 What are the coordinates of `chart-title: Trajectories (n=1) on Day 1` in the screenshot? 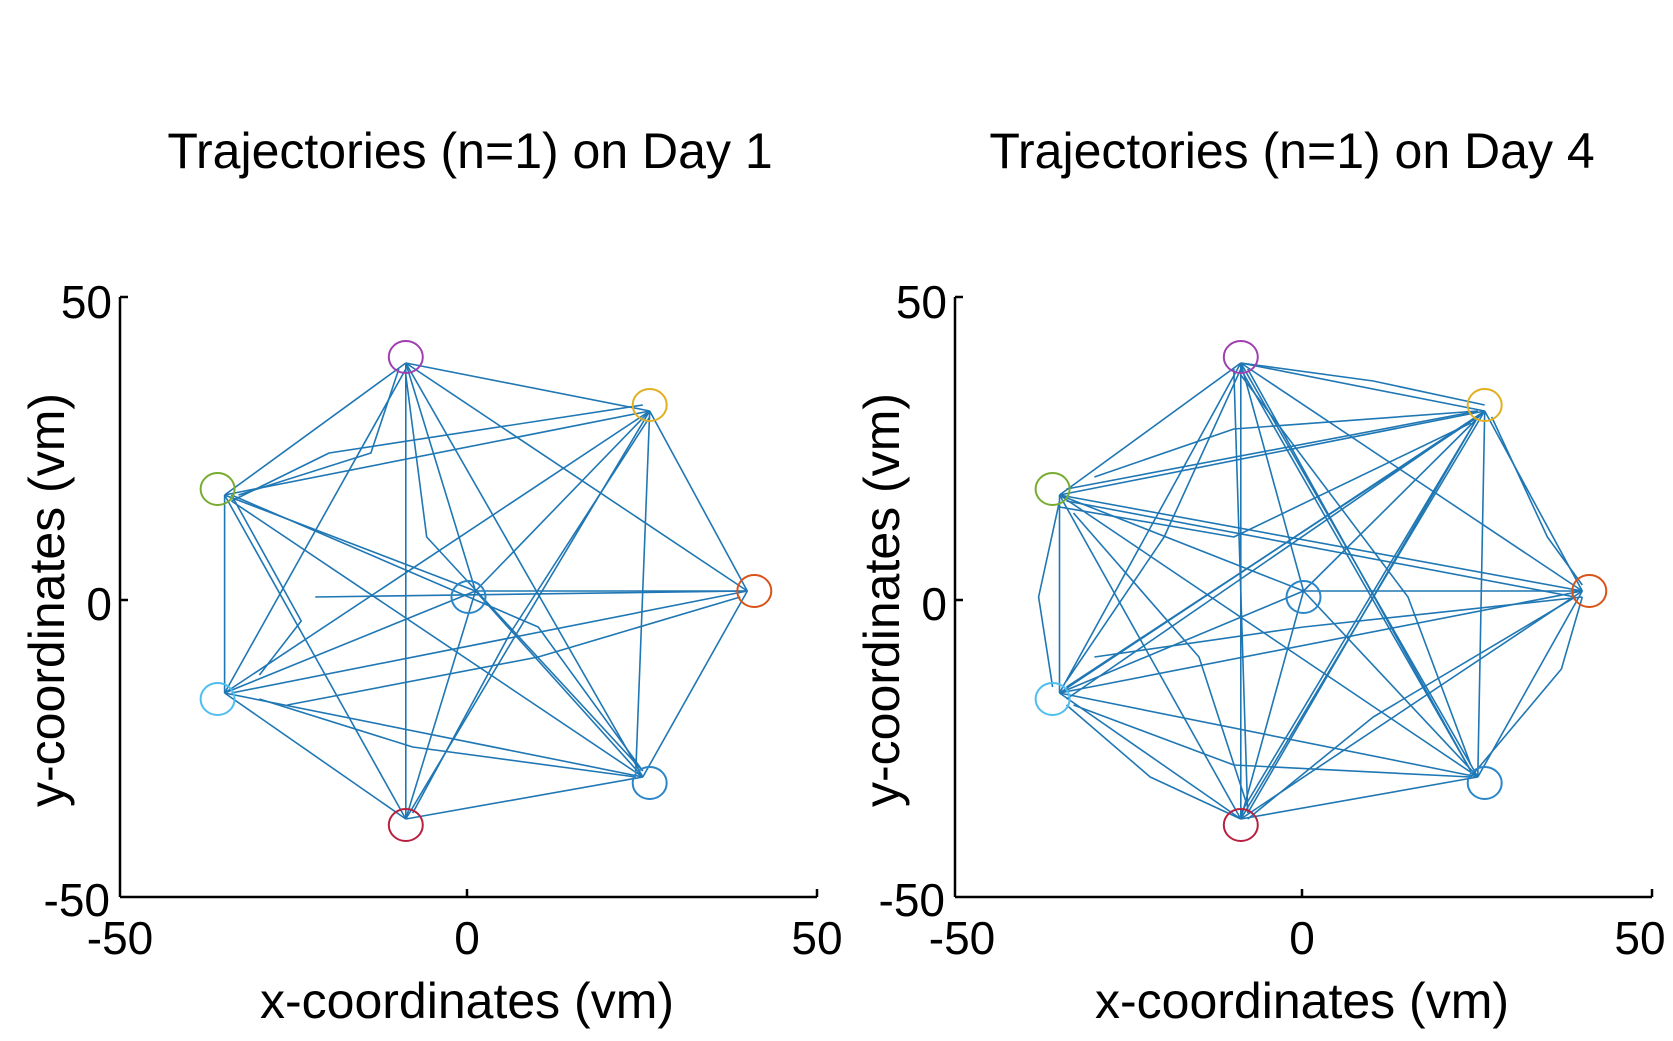 It's located at (469, 151).